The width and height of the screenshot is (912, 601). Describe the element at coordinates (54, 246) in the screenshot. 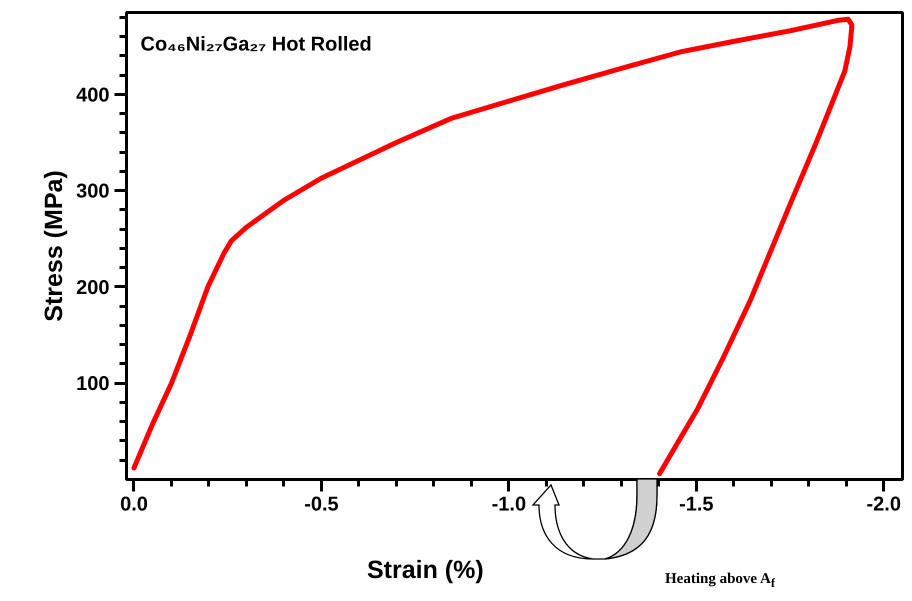

I see `y-axis-title: Stress (MPa)` at that location.